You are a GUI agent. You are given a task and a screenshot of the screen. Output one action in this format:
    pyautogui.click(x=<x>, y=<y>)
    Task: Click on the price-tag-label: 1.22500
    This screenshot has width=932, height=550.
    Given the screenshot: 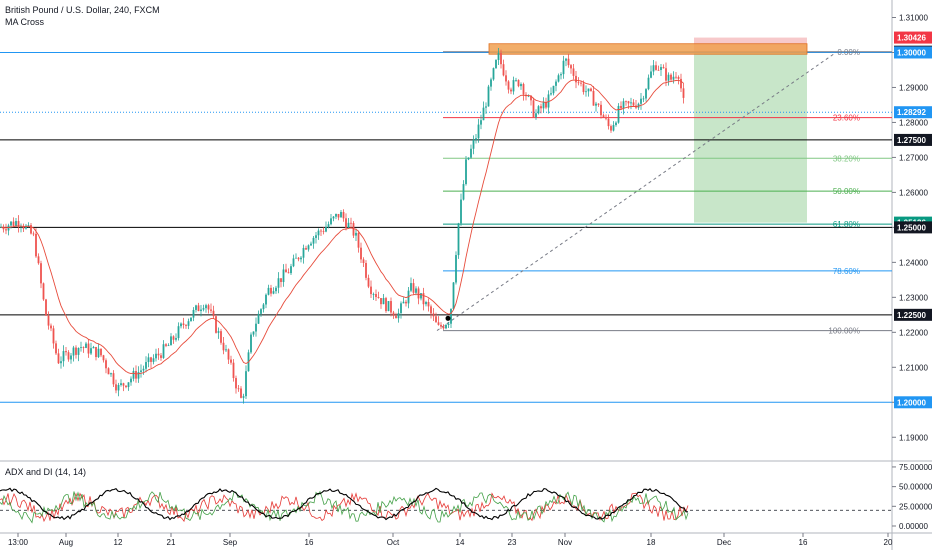 What is the action you would take?
    pyautogui.click(x=911, y=315)
    